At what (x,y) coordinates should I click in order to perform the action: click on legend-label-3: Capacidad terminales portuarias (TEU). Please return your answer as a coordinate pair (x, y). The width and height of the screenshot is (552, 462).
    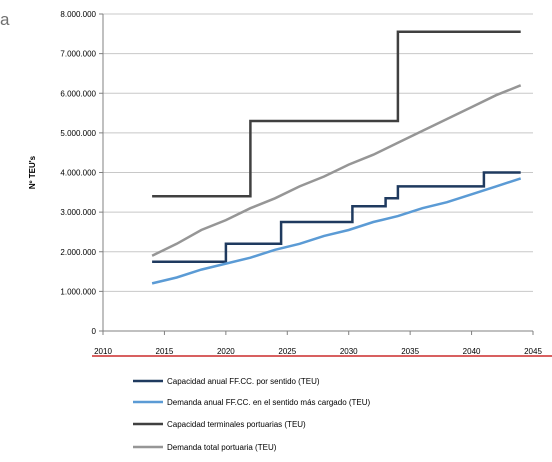
    Looking at the image, I should click on (236, 424).